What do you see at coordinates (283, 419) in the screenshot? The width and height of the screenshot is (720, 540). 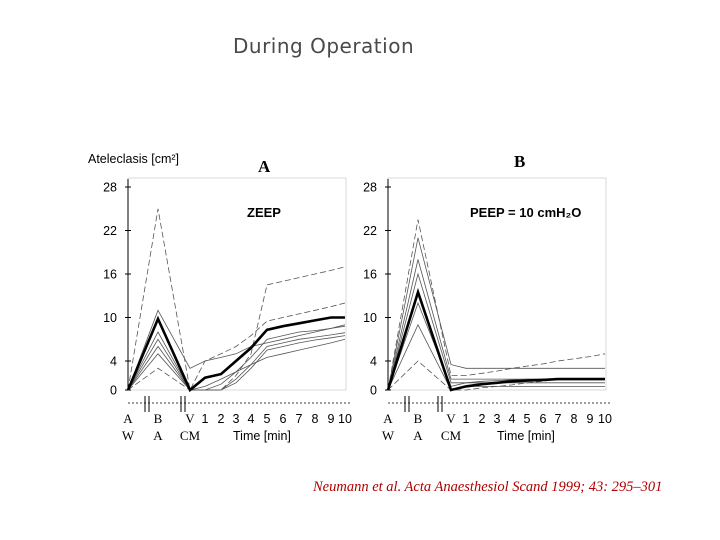 I see `panel-a-x-tick-6: 6` at bounding box center [283, 419].